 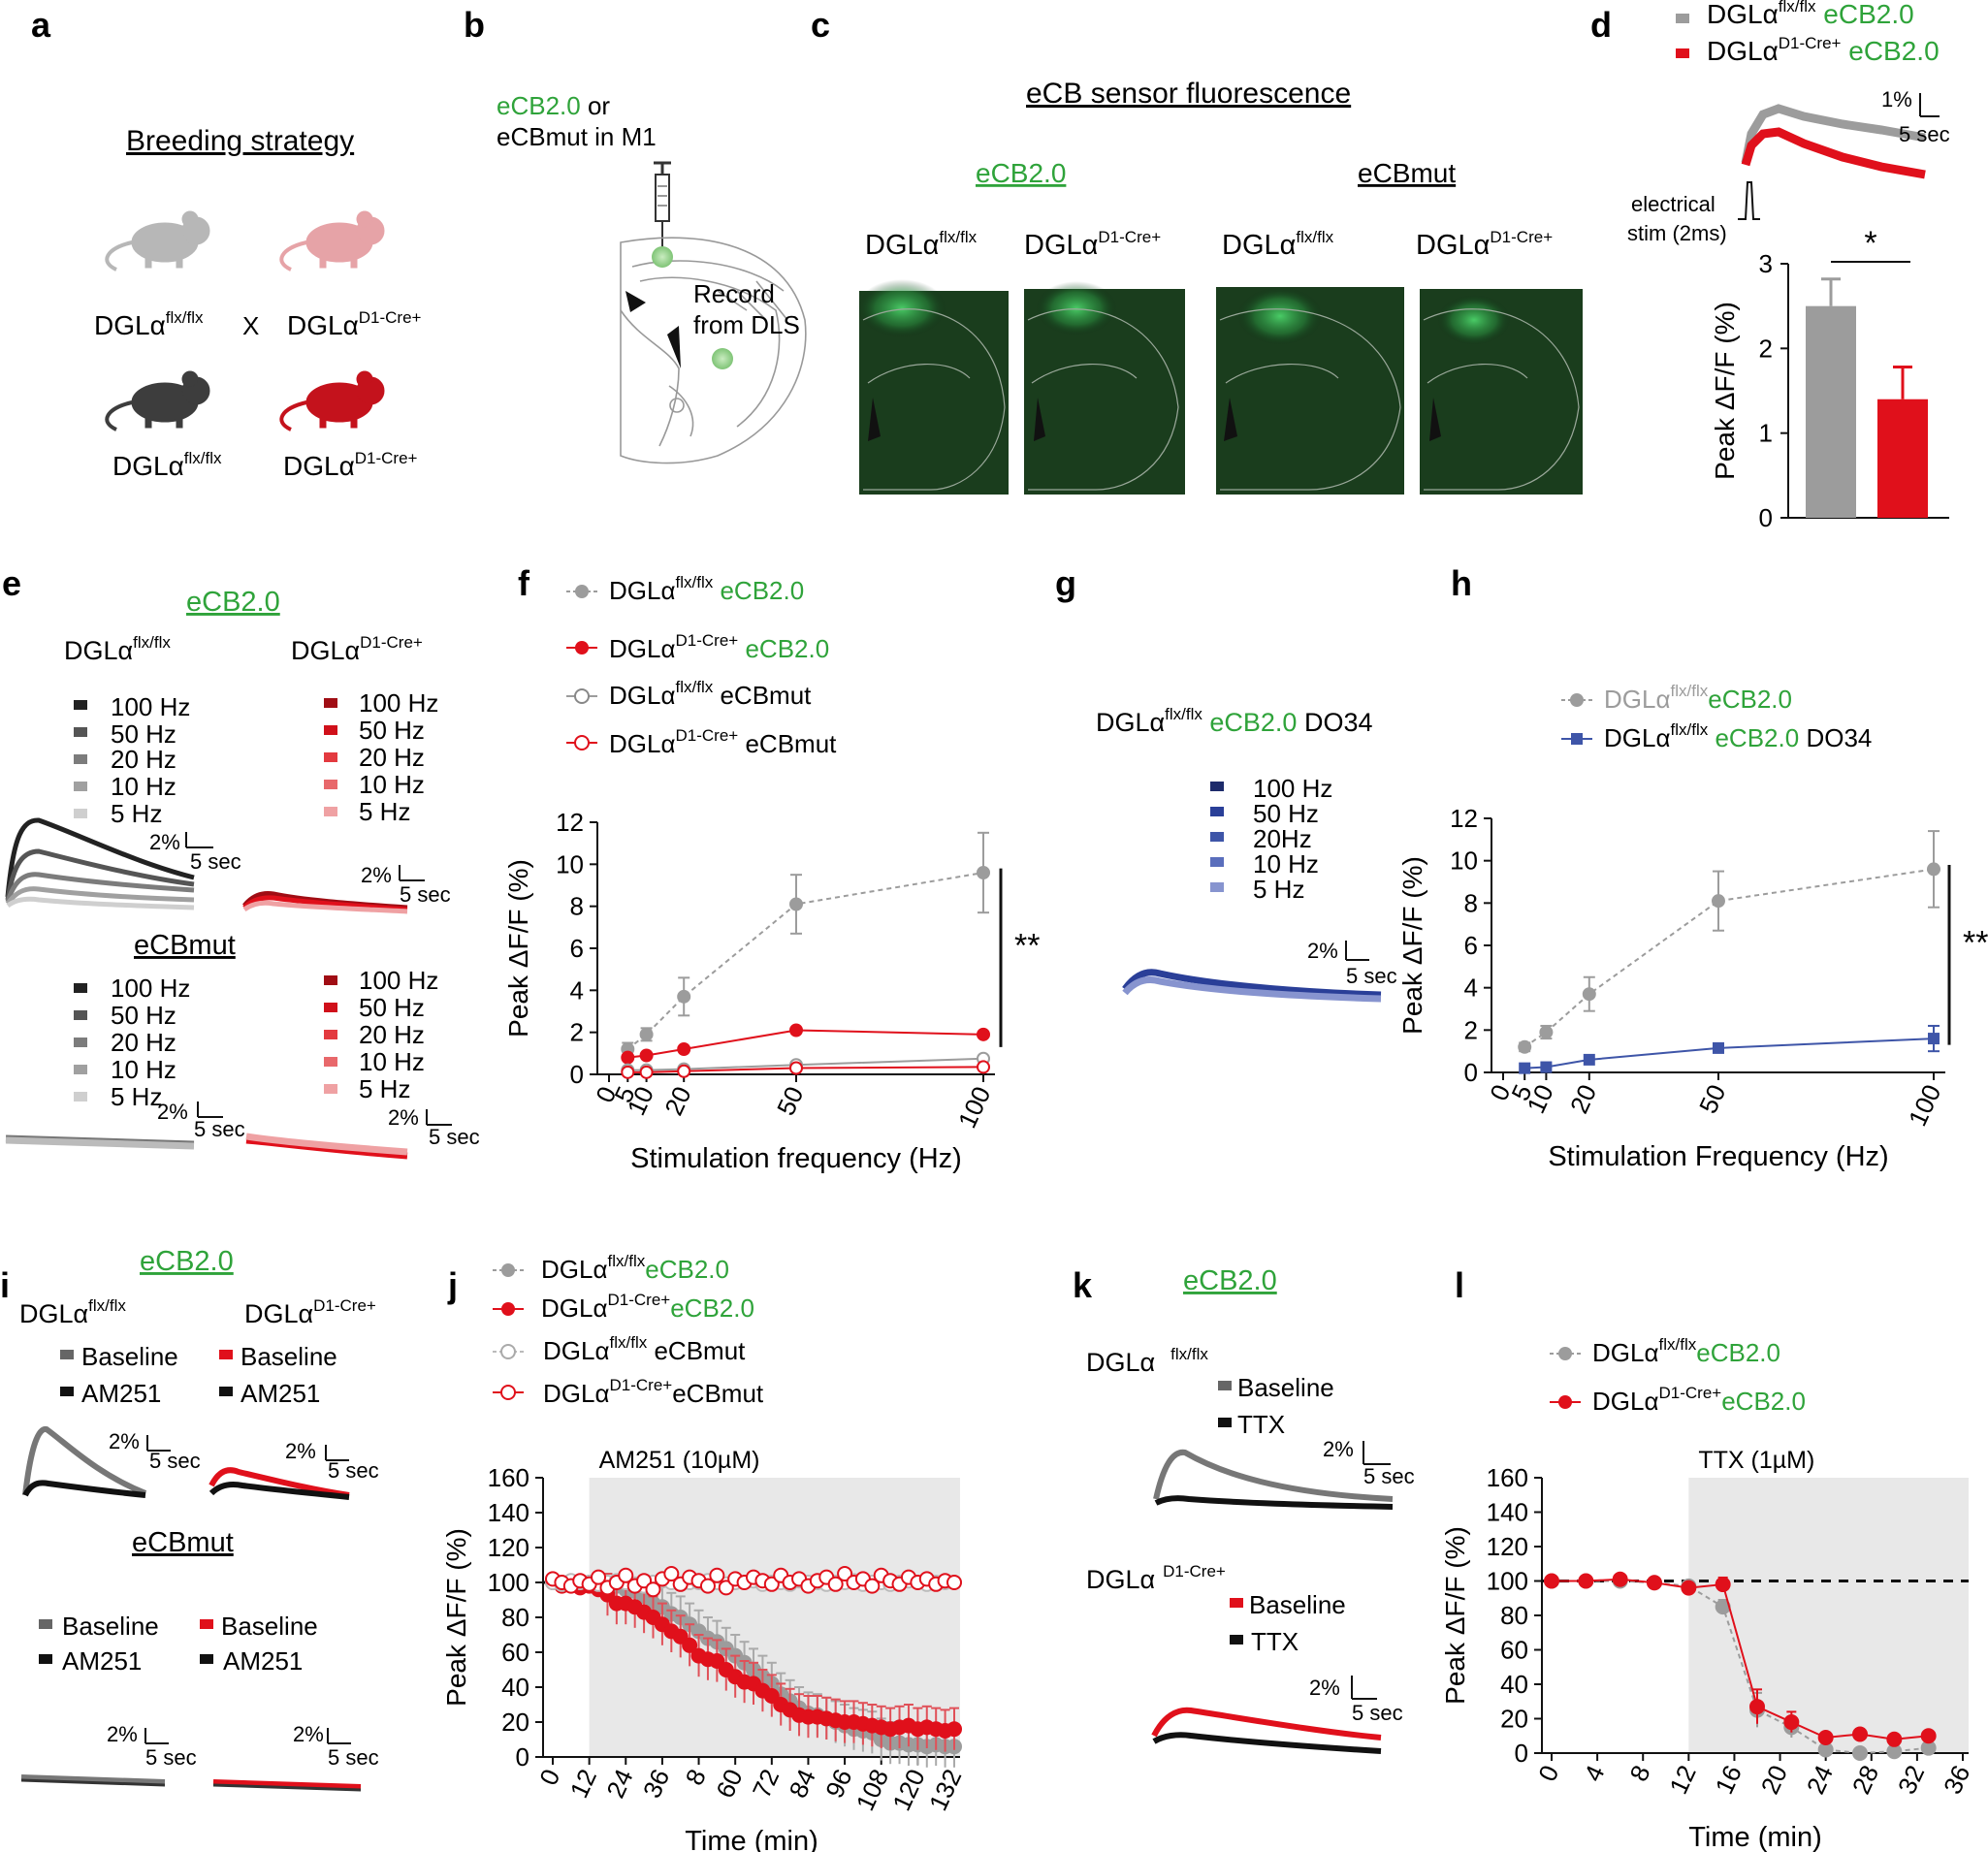 What do you see at coordinates (662, 257) in the screenshot?
I see `injection-site-marker` at bounding box center [662, 257].